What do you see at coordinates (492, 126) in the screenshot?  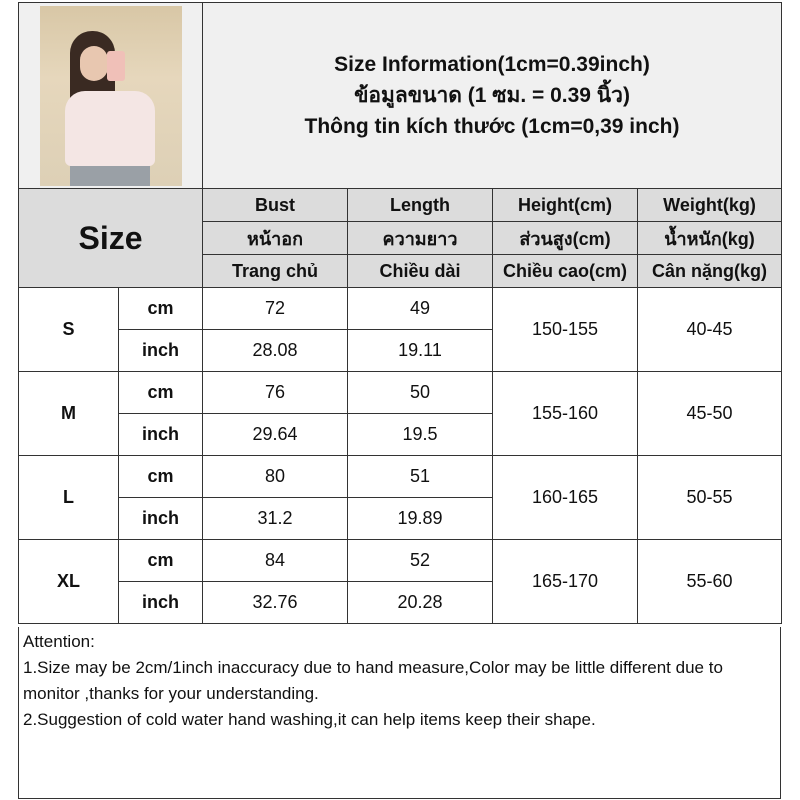 I see `title-vi: Thông tin kích thước (1cm=0,39 inch)` at bounding box center [492, 126].